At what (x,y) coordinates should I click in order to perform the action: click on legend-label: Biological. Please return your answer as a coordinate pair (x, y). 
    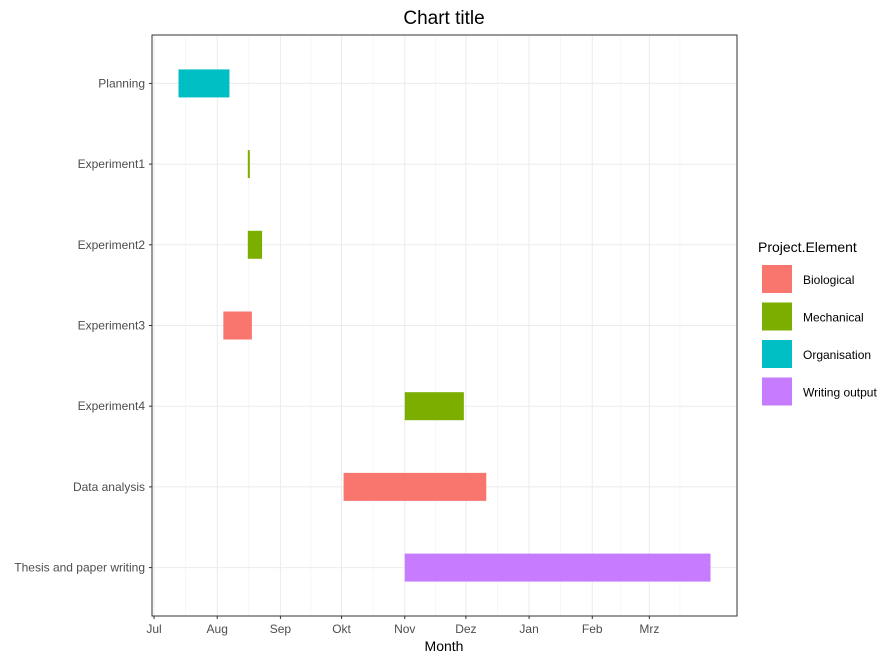
    Looking at the image, I should click on (828, 280).